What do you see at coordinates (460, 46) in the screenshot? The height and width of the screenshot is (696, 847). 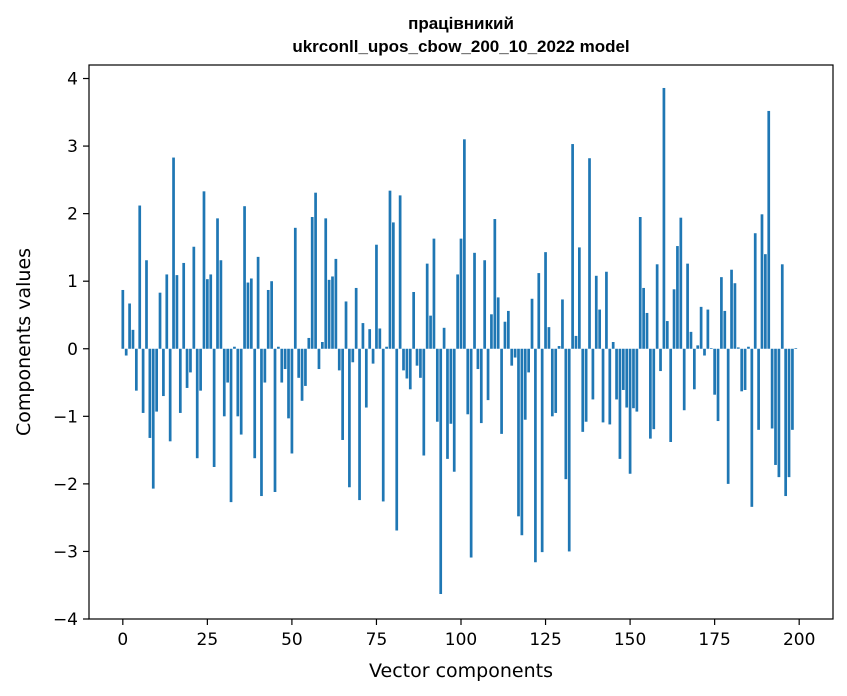 I see `chart-subtitle: ukrconll_upos_cbow_200_10_2022 model` at bounding box center [460, 46].